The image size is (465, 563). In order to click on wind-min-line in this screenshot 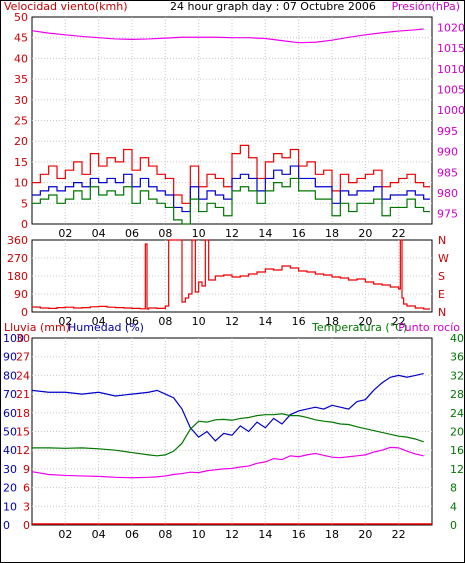, I will do `click(231, 201)`.